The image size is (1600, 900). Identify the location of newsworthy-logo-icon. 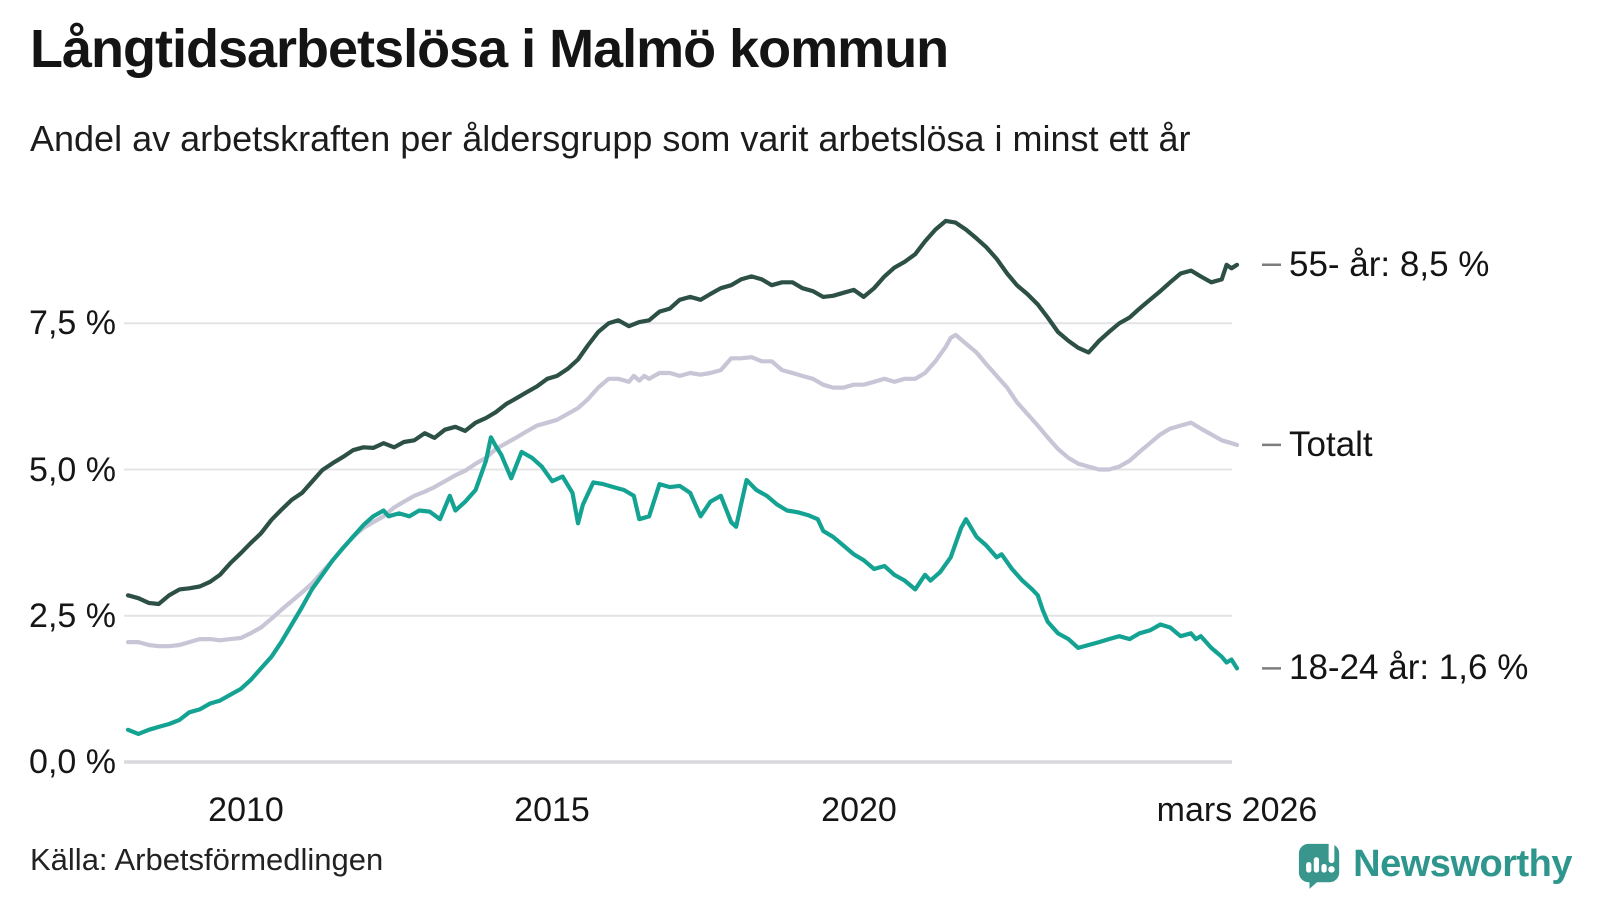
(1320, 864).